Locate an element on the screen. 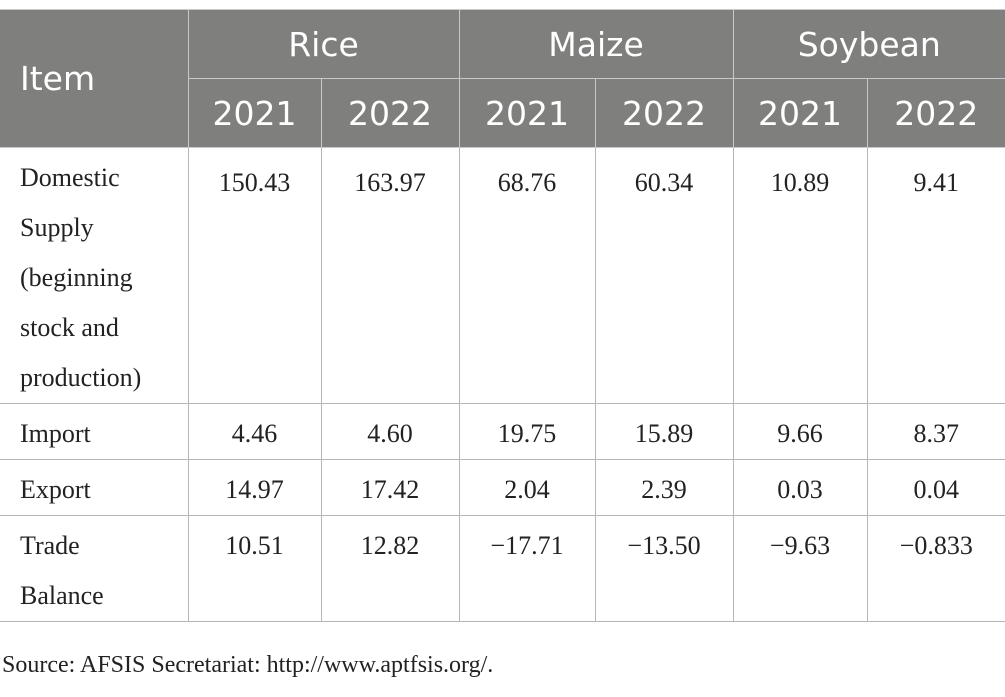 The image size is (1005, 697). table-cell: −13.50 is located at coordinates (664, 568).